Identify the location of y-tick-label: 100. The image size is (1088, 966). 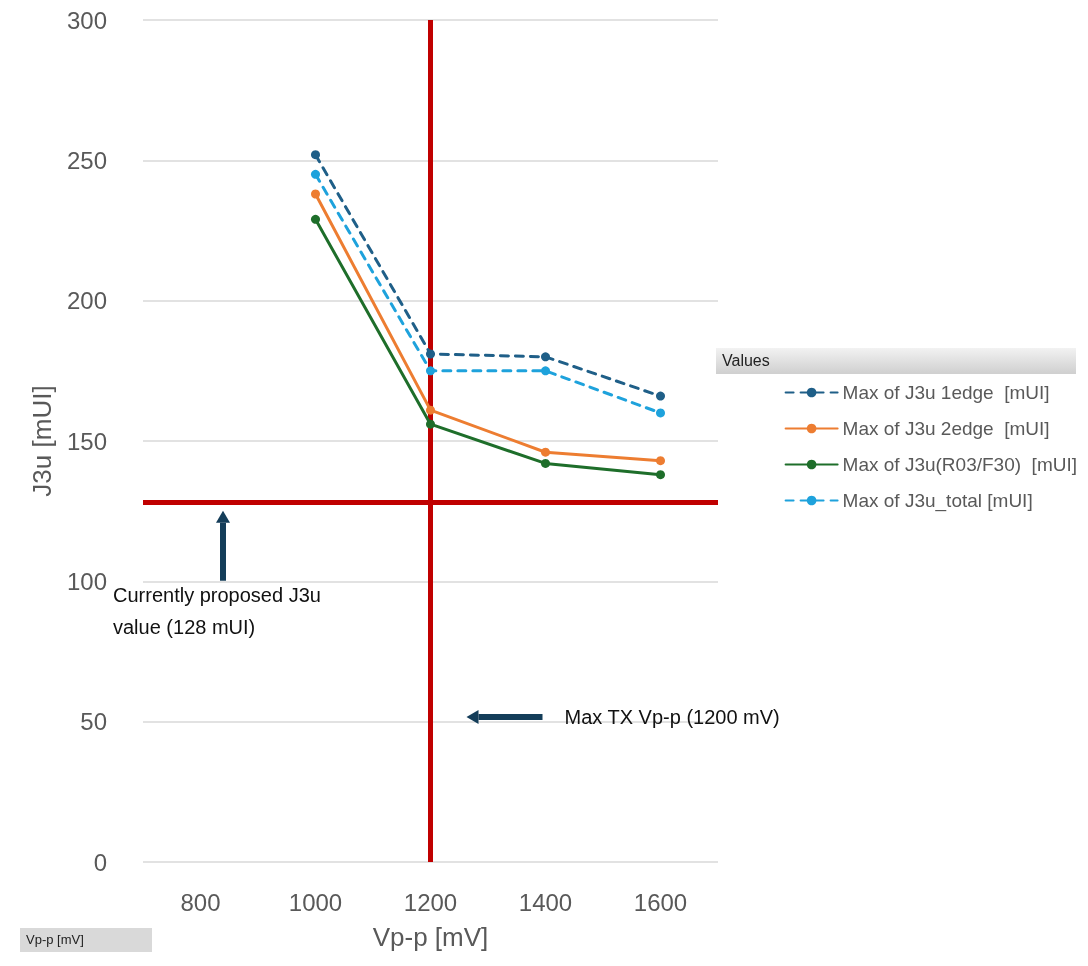
(86, 581).